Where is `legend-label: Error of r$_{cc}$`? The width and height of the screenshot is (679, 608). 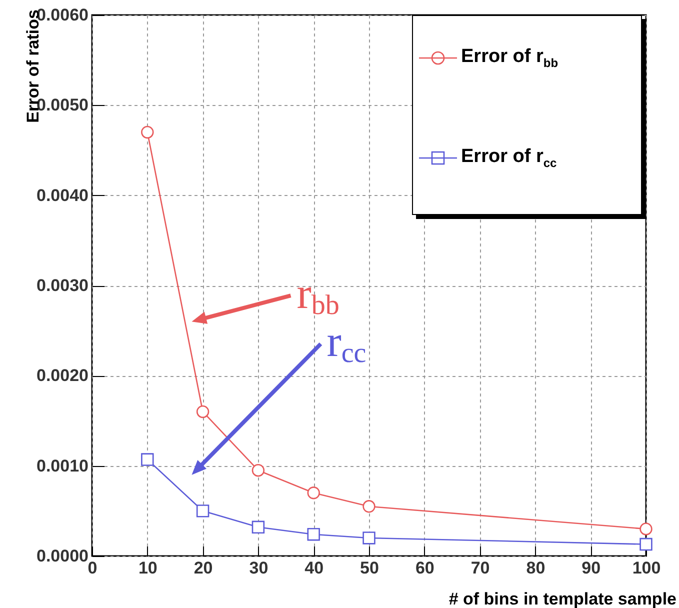 legend-label: Error of r$_{cc}$ is located at coordinates (509, 158).